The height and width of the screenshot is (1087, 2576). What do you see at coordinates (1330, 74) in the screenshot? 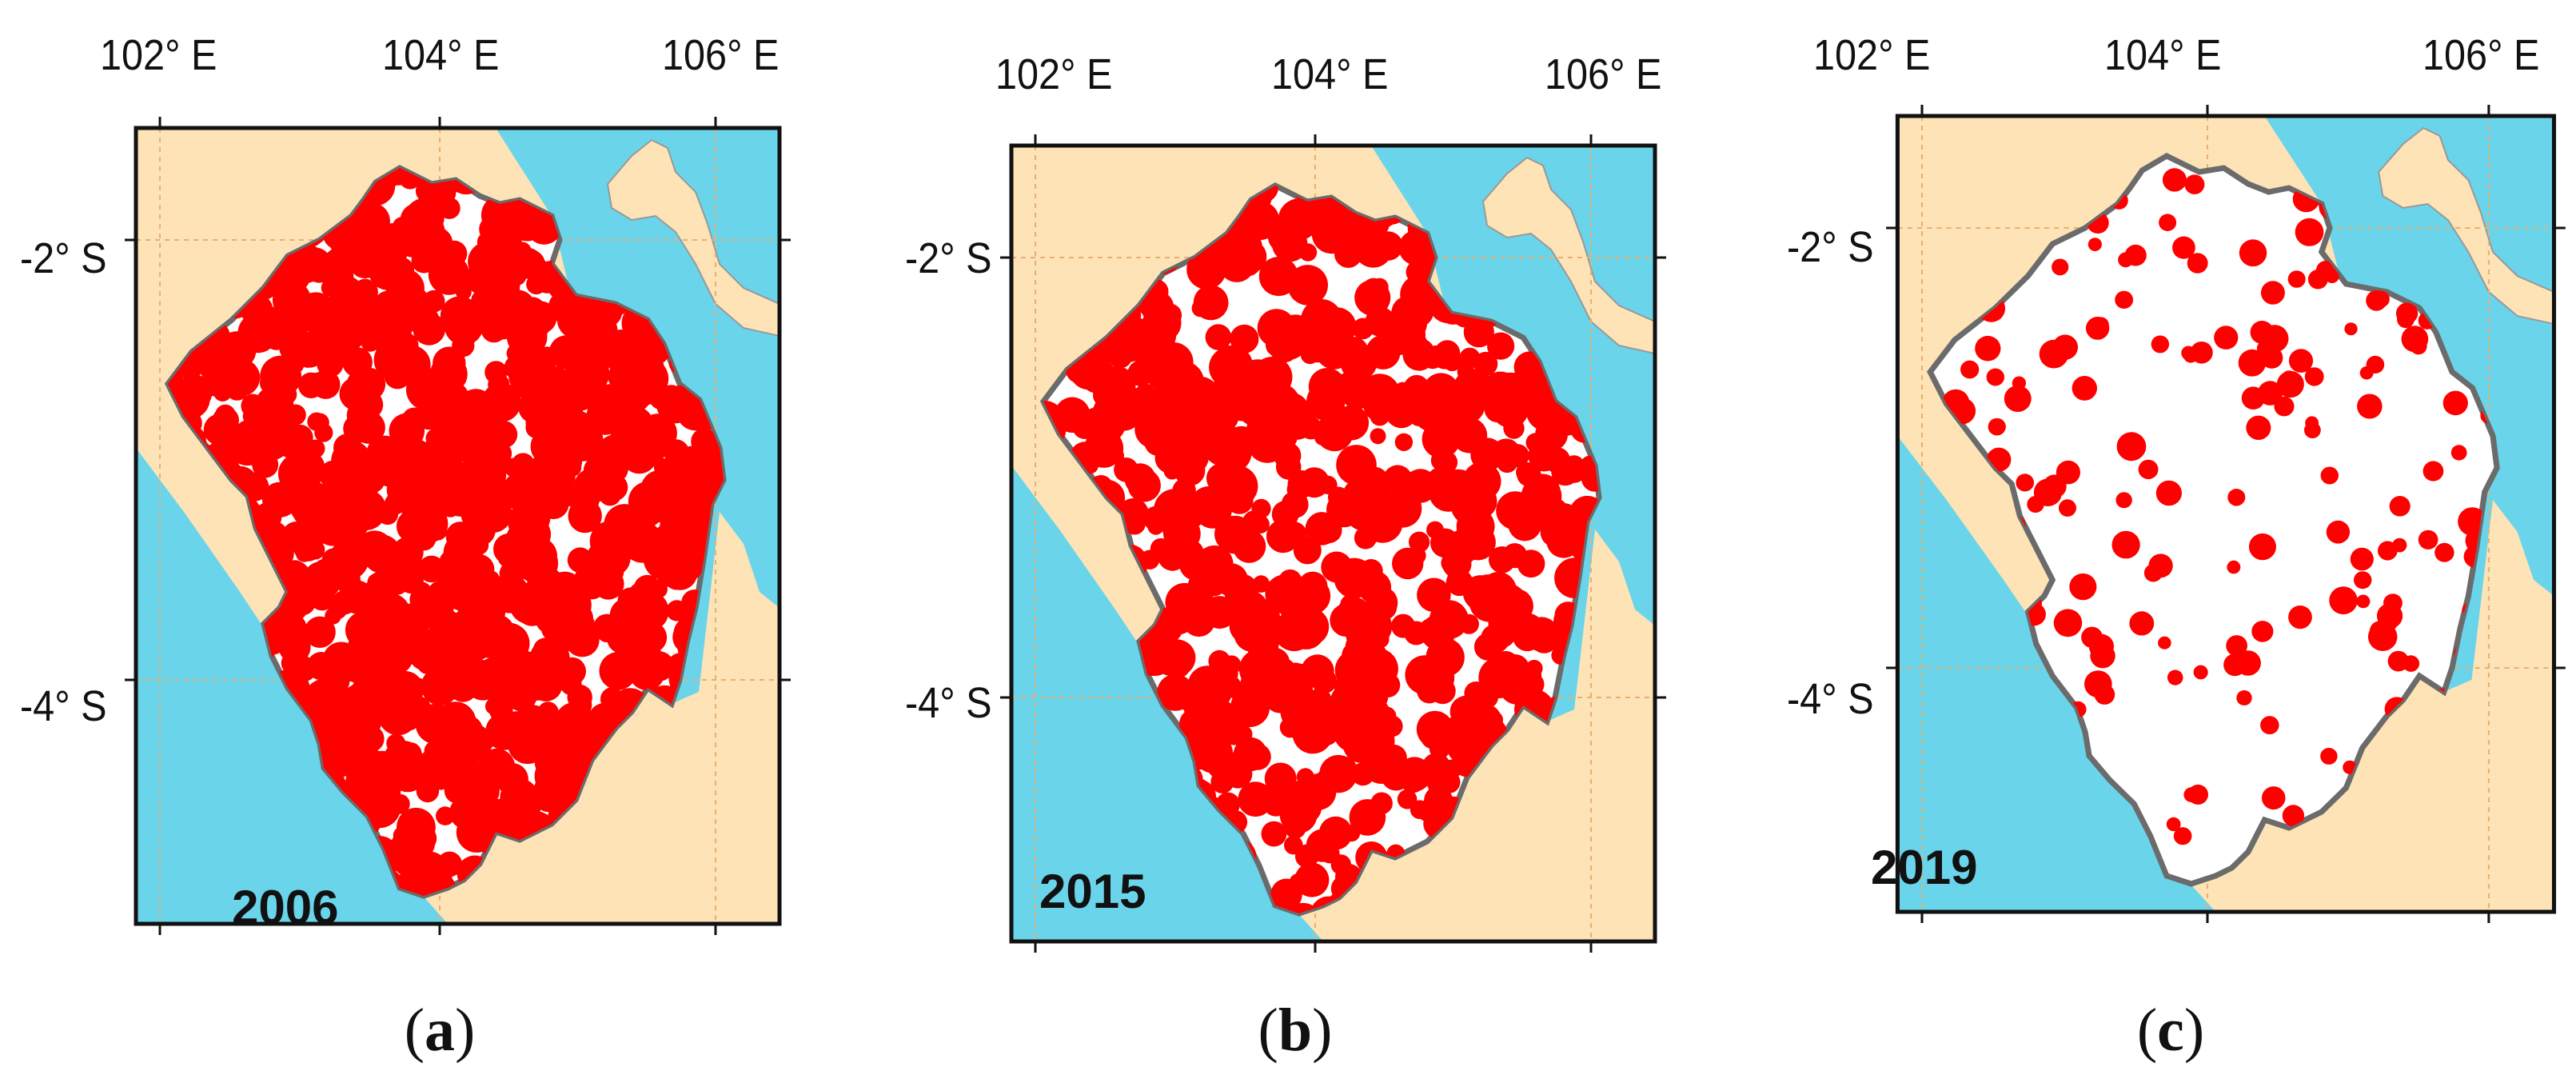
I see `lon-tick-104-b: 104° E` at bounding box center [1330, 74].